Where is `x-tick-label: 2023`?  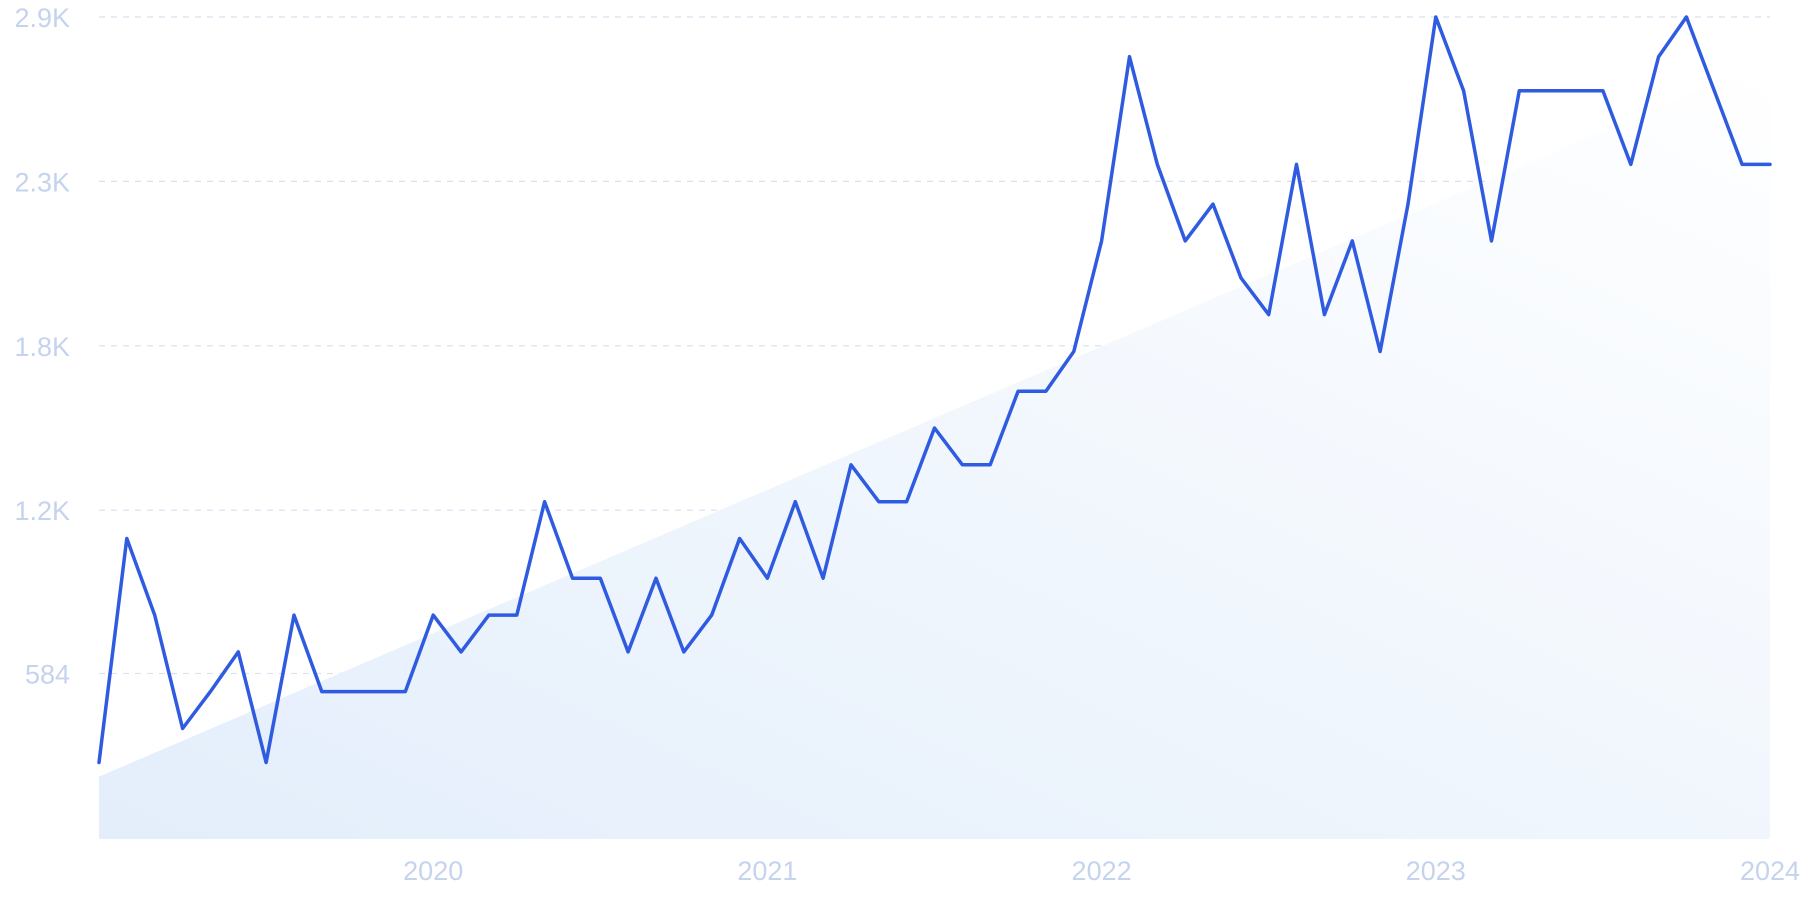
x-tick-label: 2023 is located at coordinates (1436, 871).